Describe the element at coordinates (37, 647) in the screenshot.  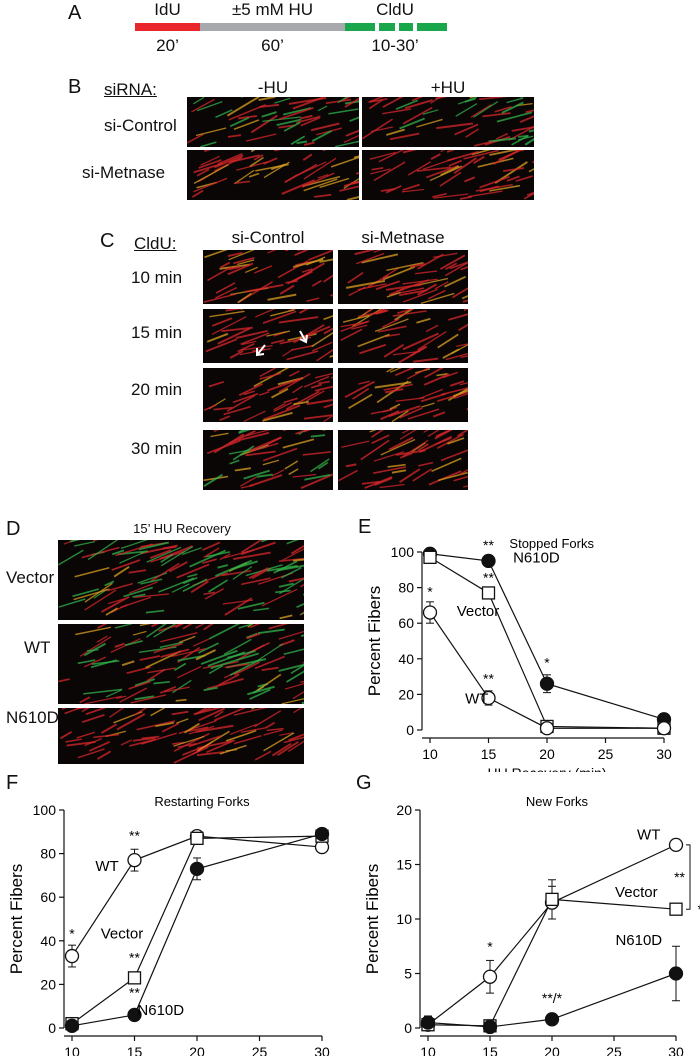
I see `row-wt: WT` at that location.